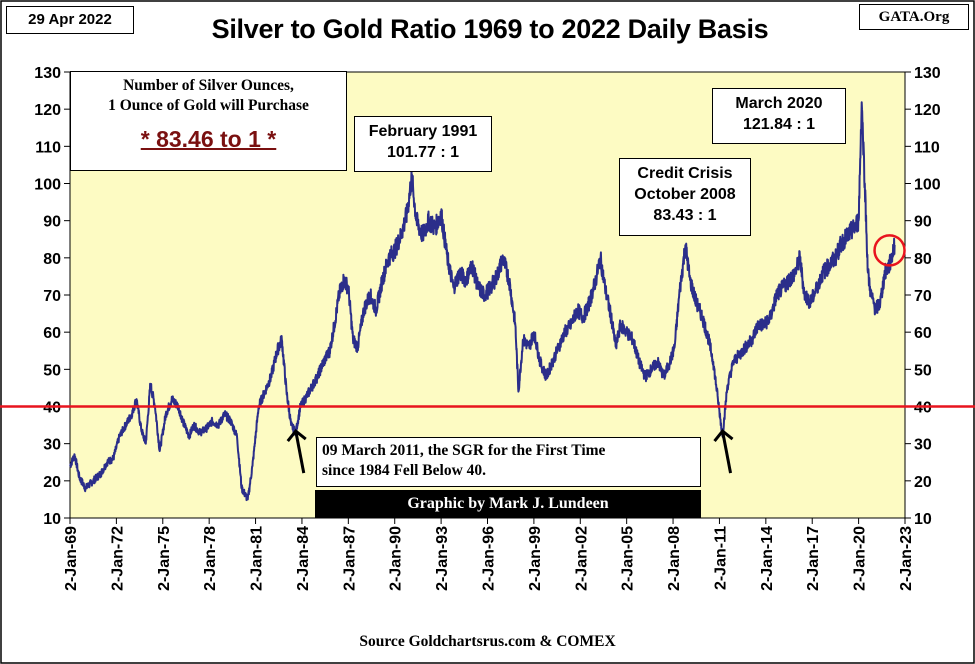 This screenshot has width=975, height=664. I want to click on annotation-mar-2020: March 2020 121.84 : 1, so click(779, 116).